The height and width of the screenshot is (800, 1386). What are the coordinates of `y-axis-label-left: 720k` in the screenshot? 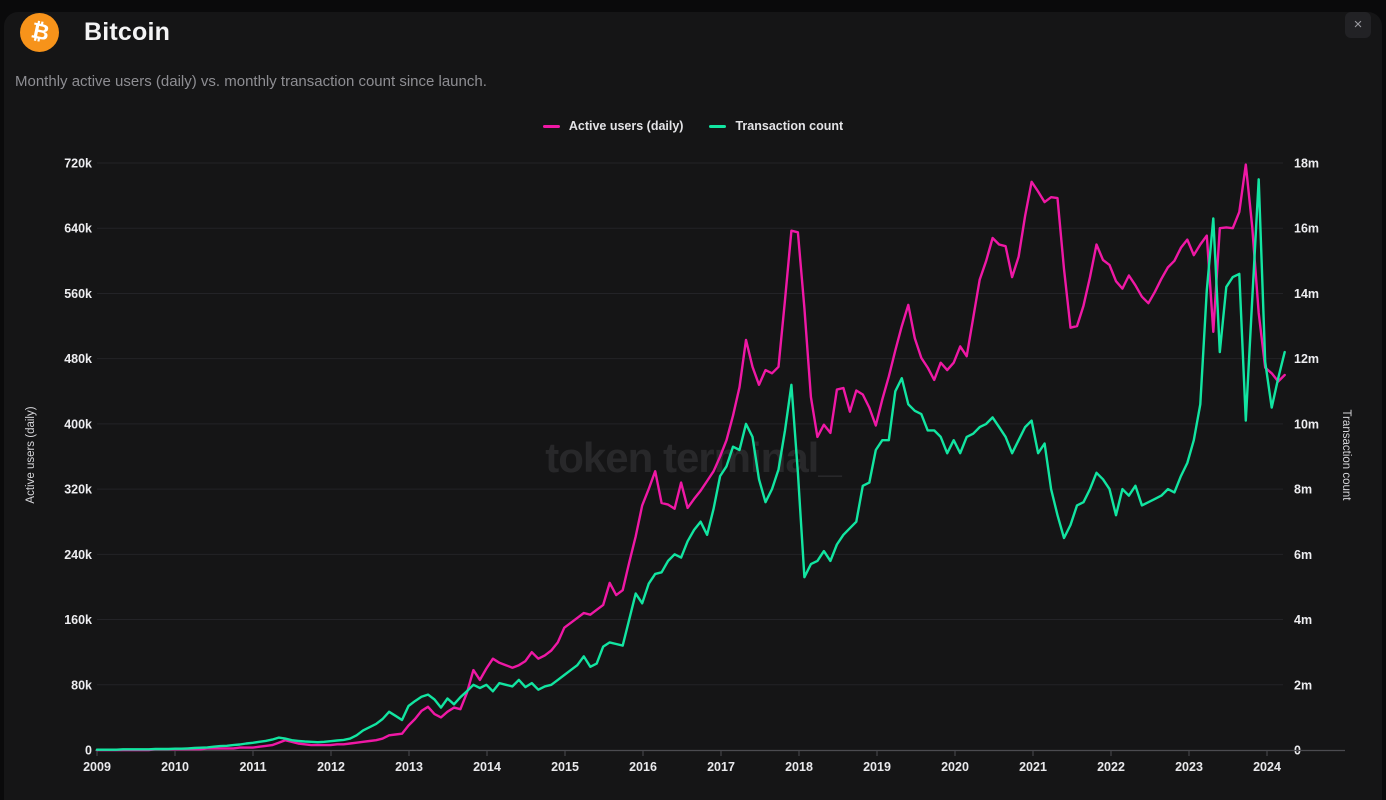 It's located at (78, 164).